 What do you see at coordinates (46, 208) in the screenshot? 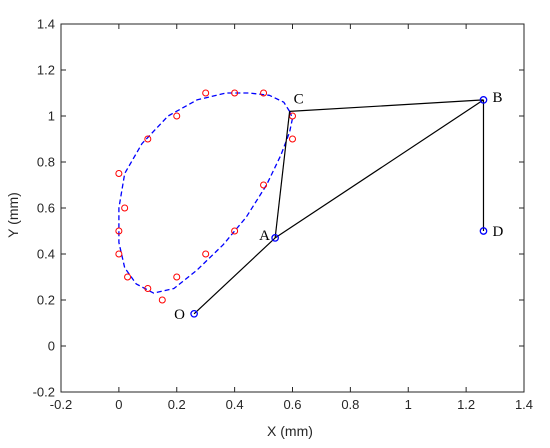
I see `y-tick-label: 0.6` at bounding box center [46, 208].